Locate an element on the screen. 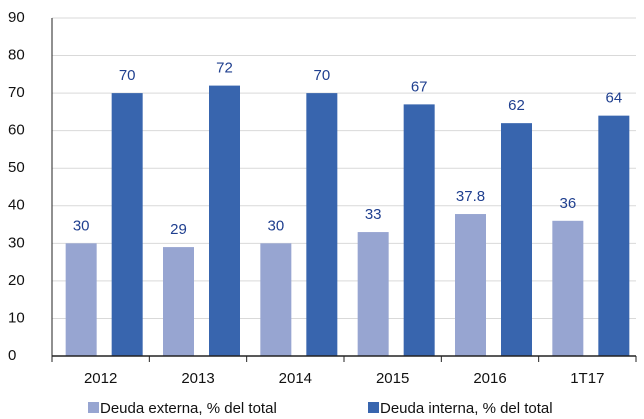 This screenshot has width=644, height=419. x-tick-label: 2016 is located at coordinates (489, 378).